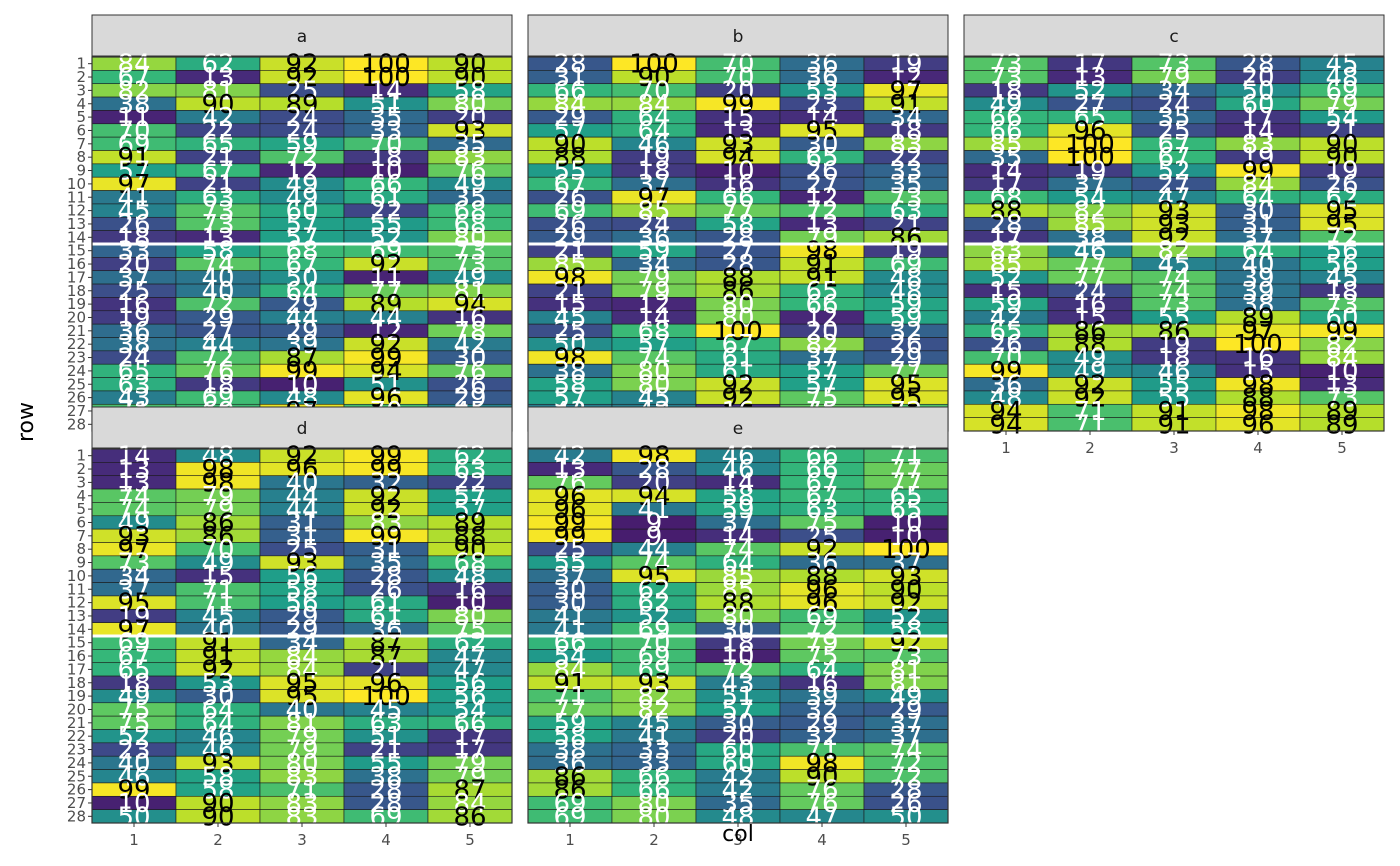 This screenshot has width=1400, height=866. I want to click on cell-value-label: 39, so click(301, 345).